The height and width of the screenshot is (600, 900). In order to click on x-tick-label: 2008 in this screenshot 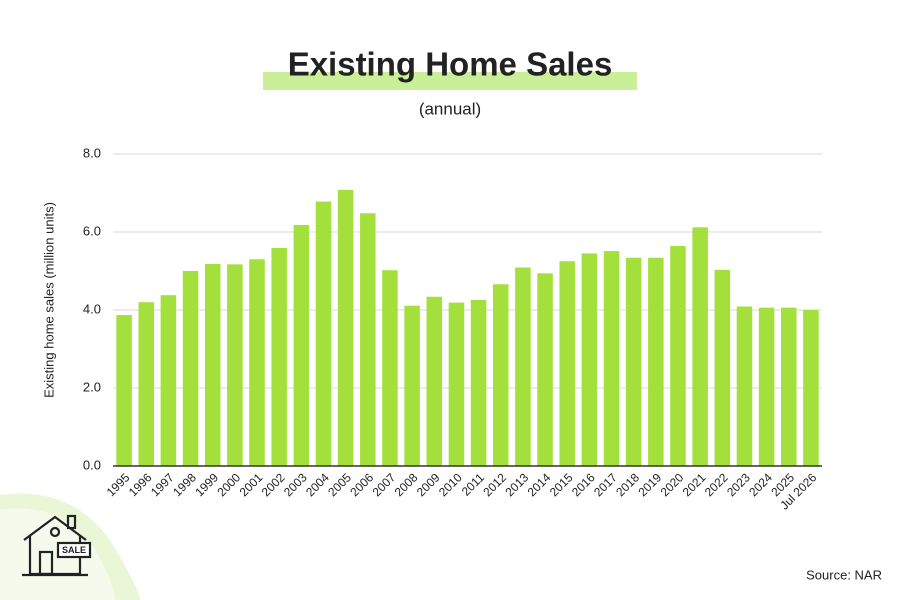, I will do `click(406, 484)`.